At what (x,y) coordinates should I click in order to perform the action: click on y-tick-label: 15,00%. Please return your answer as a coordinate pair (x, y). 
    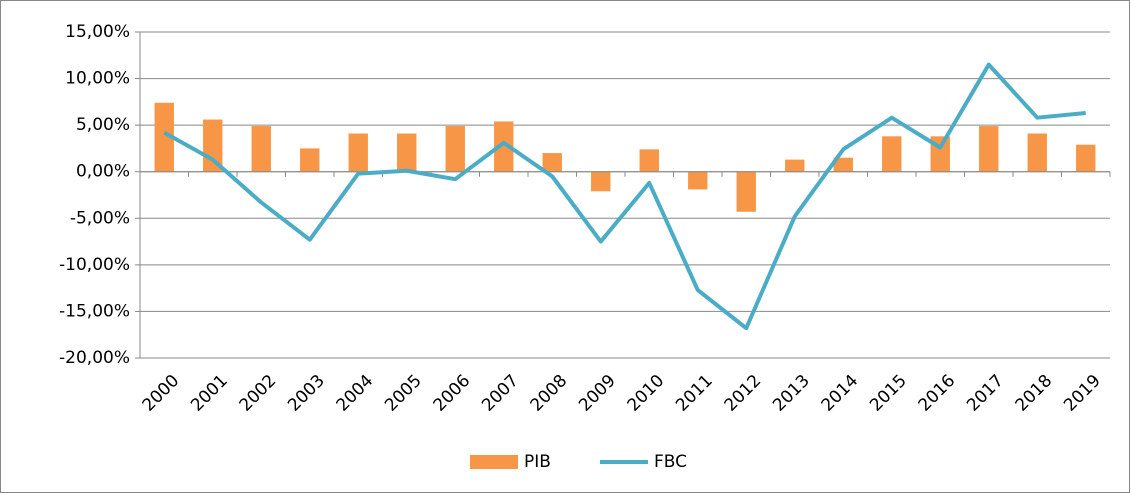
    Looking at the image, I should click on (97, 32).